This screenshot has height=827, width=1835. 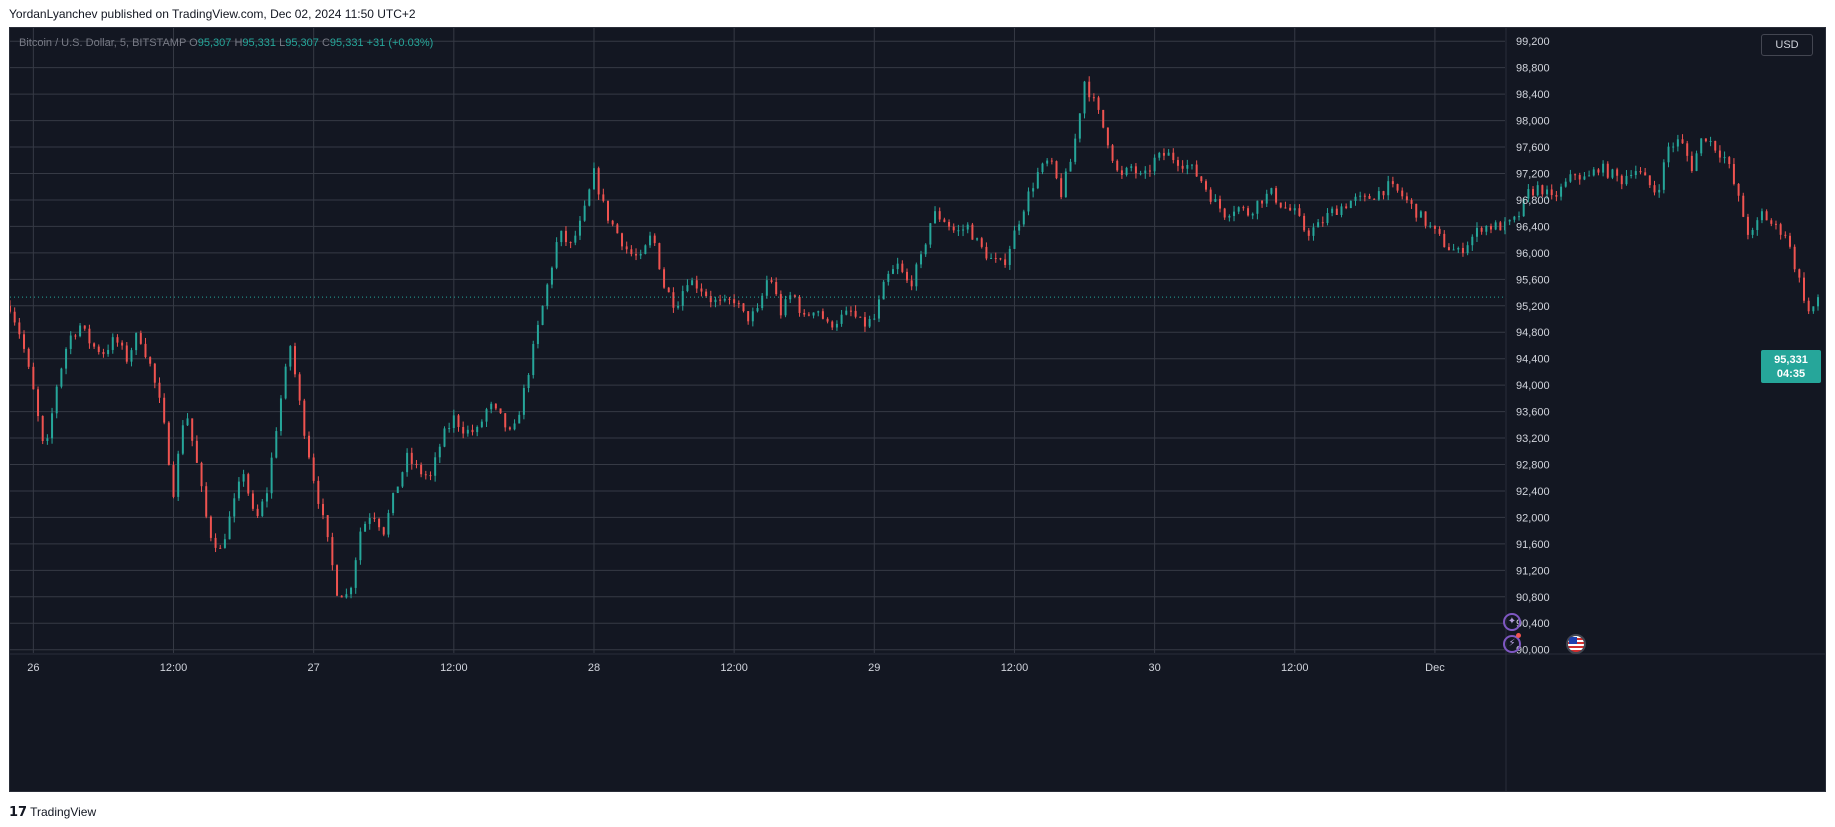 I want to click on us-flag-icon, so click(x=1576, y=644).